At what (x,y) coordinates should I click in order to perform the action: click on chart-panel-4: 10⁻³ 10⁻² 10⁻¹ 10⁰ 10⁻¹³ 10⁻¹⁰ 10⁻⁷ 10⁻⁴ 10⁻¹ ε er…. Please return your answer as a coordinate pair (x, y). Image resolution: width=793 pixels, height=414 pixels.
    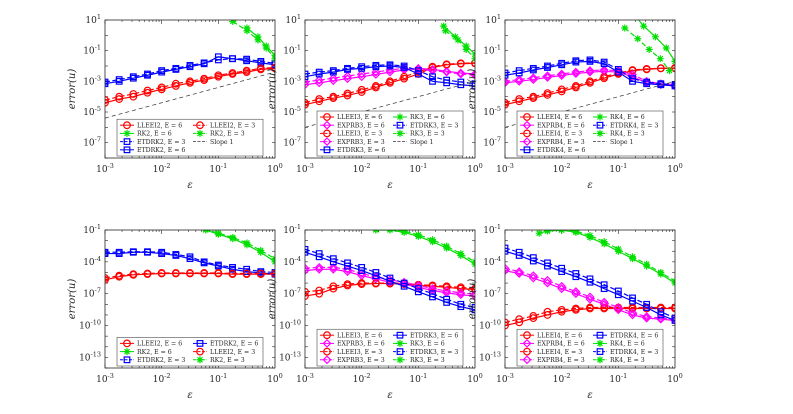
    Looking at the image, I should click on (175, 312).